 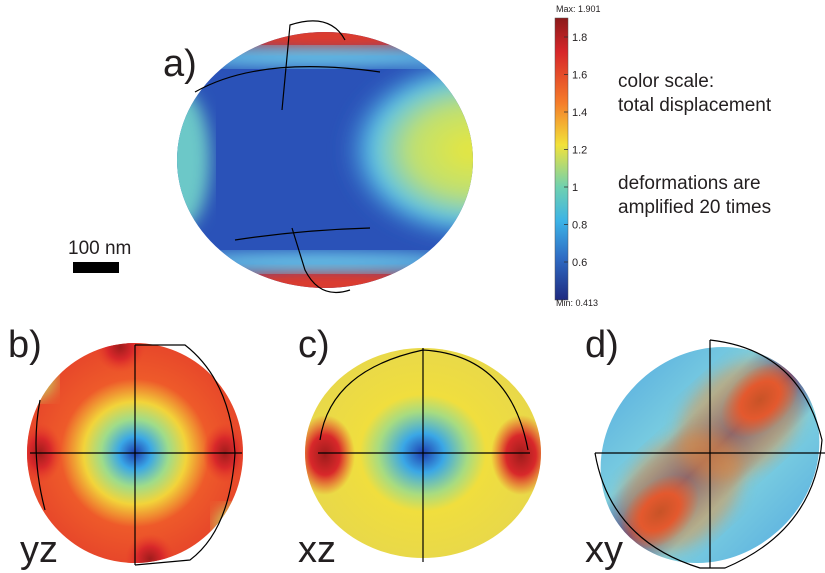 What do you see at coordinates (180, 64) in the screenshot?
I see `panel-label: a)` at bounding box center [180, 64].